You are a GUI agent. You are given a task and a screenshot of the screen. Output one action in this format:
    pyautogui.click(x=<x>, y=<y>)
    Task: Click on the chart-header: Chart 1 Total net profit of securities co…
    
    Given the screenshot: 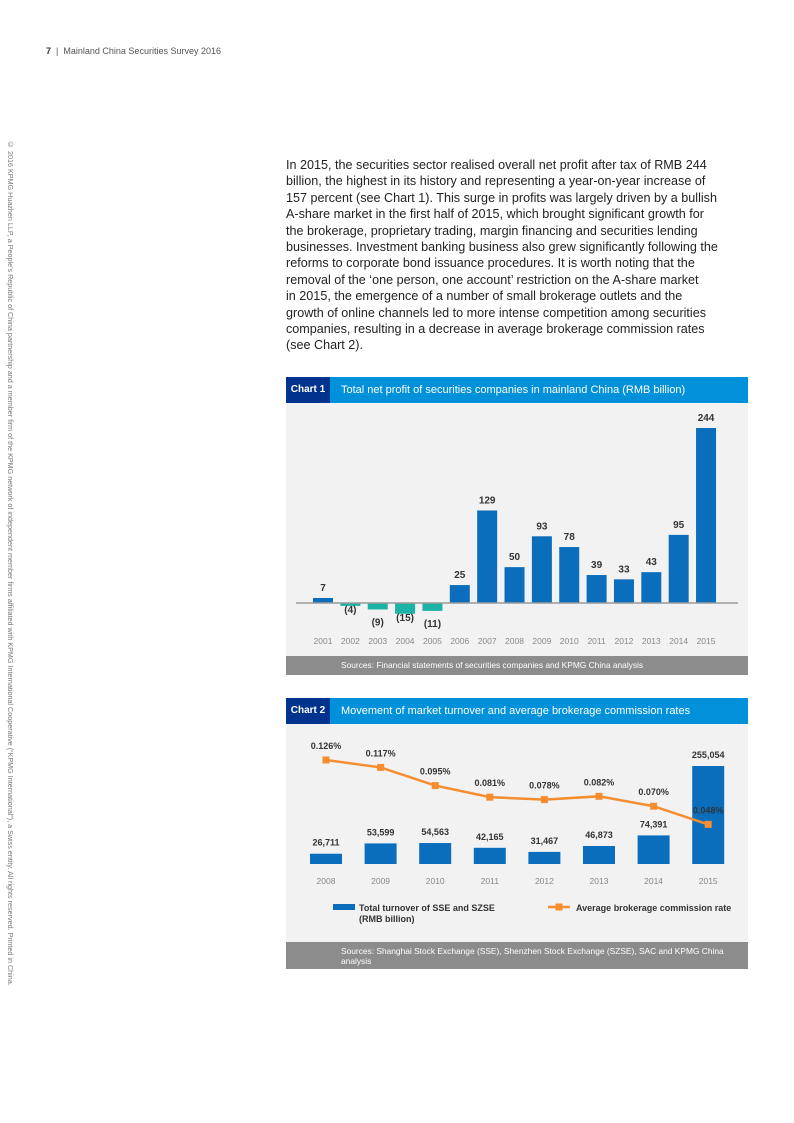 What is the action you would take?
    pyautogui.click(x=517, y=390)
    